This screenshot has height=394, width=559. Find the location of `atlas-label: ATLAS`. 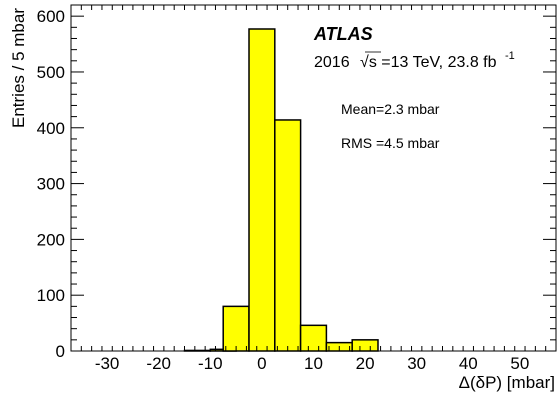

atlas-label: ATLAS is located at coordinates (343, 34).